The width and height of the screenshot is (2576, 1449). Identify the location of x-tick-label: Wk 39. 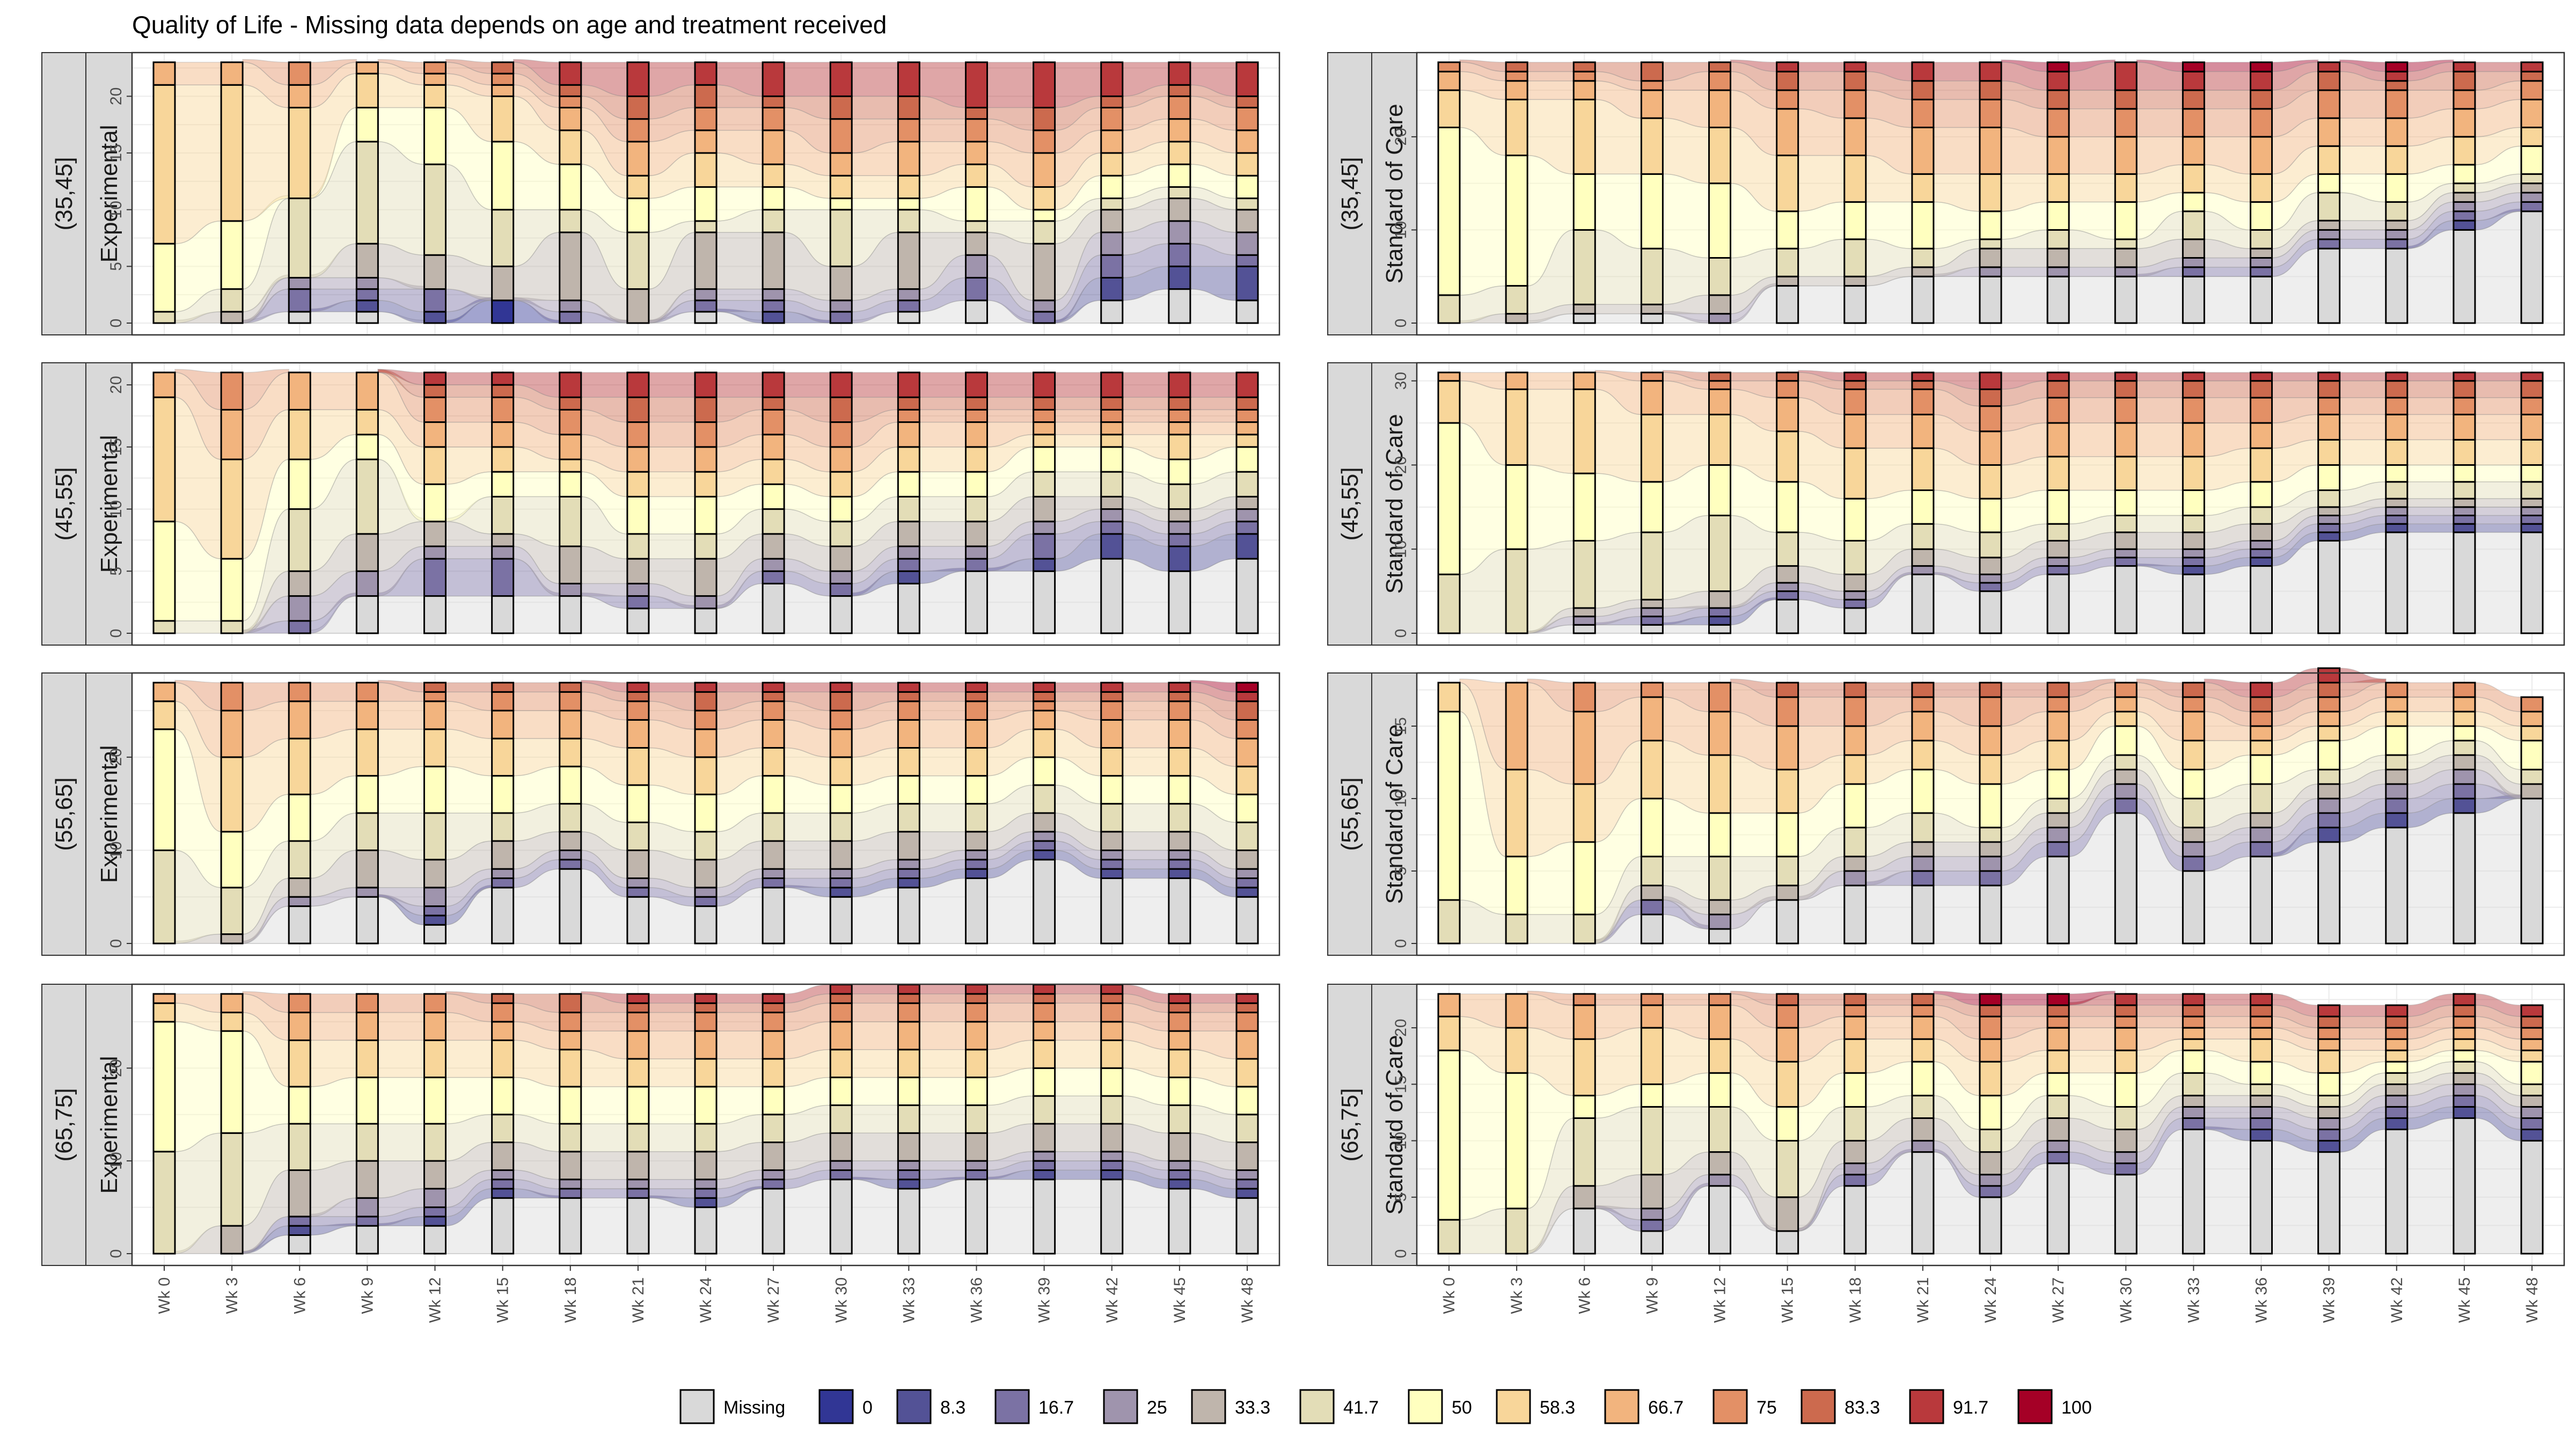
(1044, 1300).